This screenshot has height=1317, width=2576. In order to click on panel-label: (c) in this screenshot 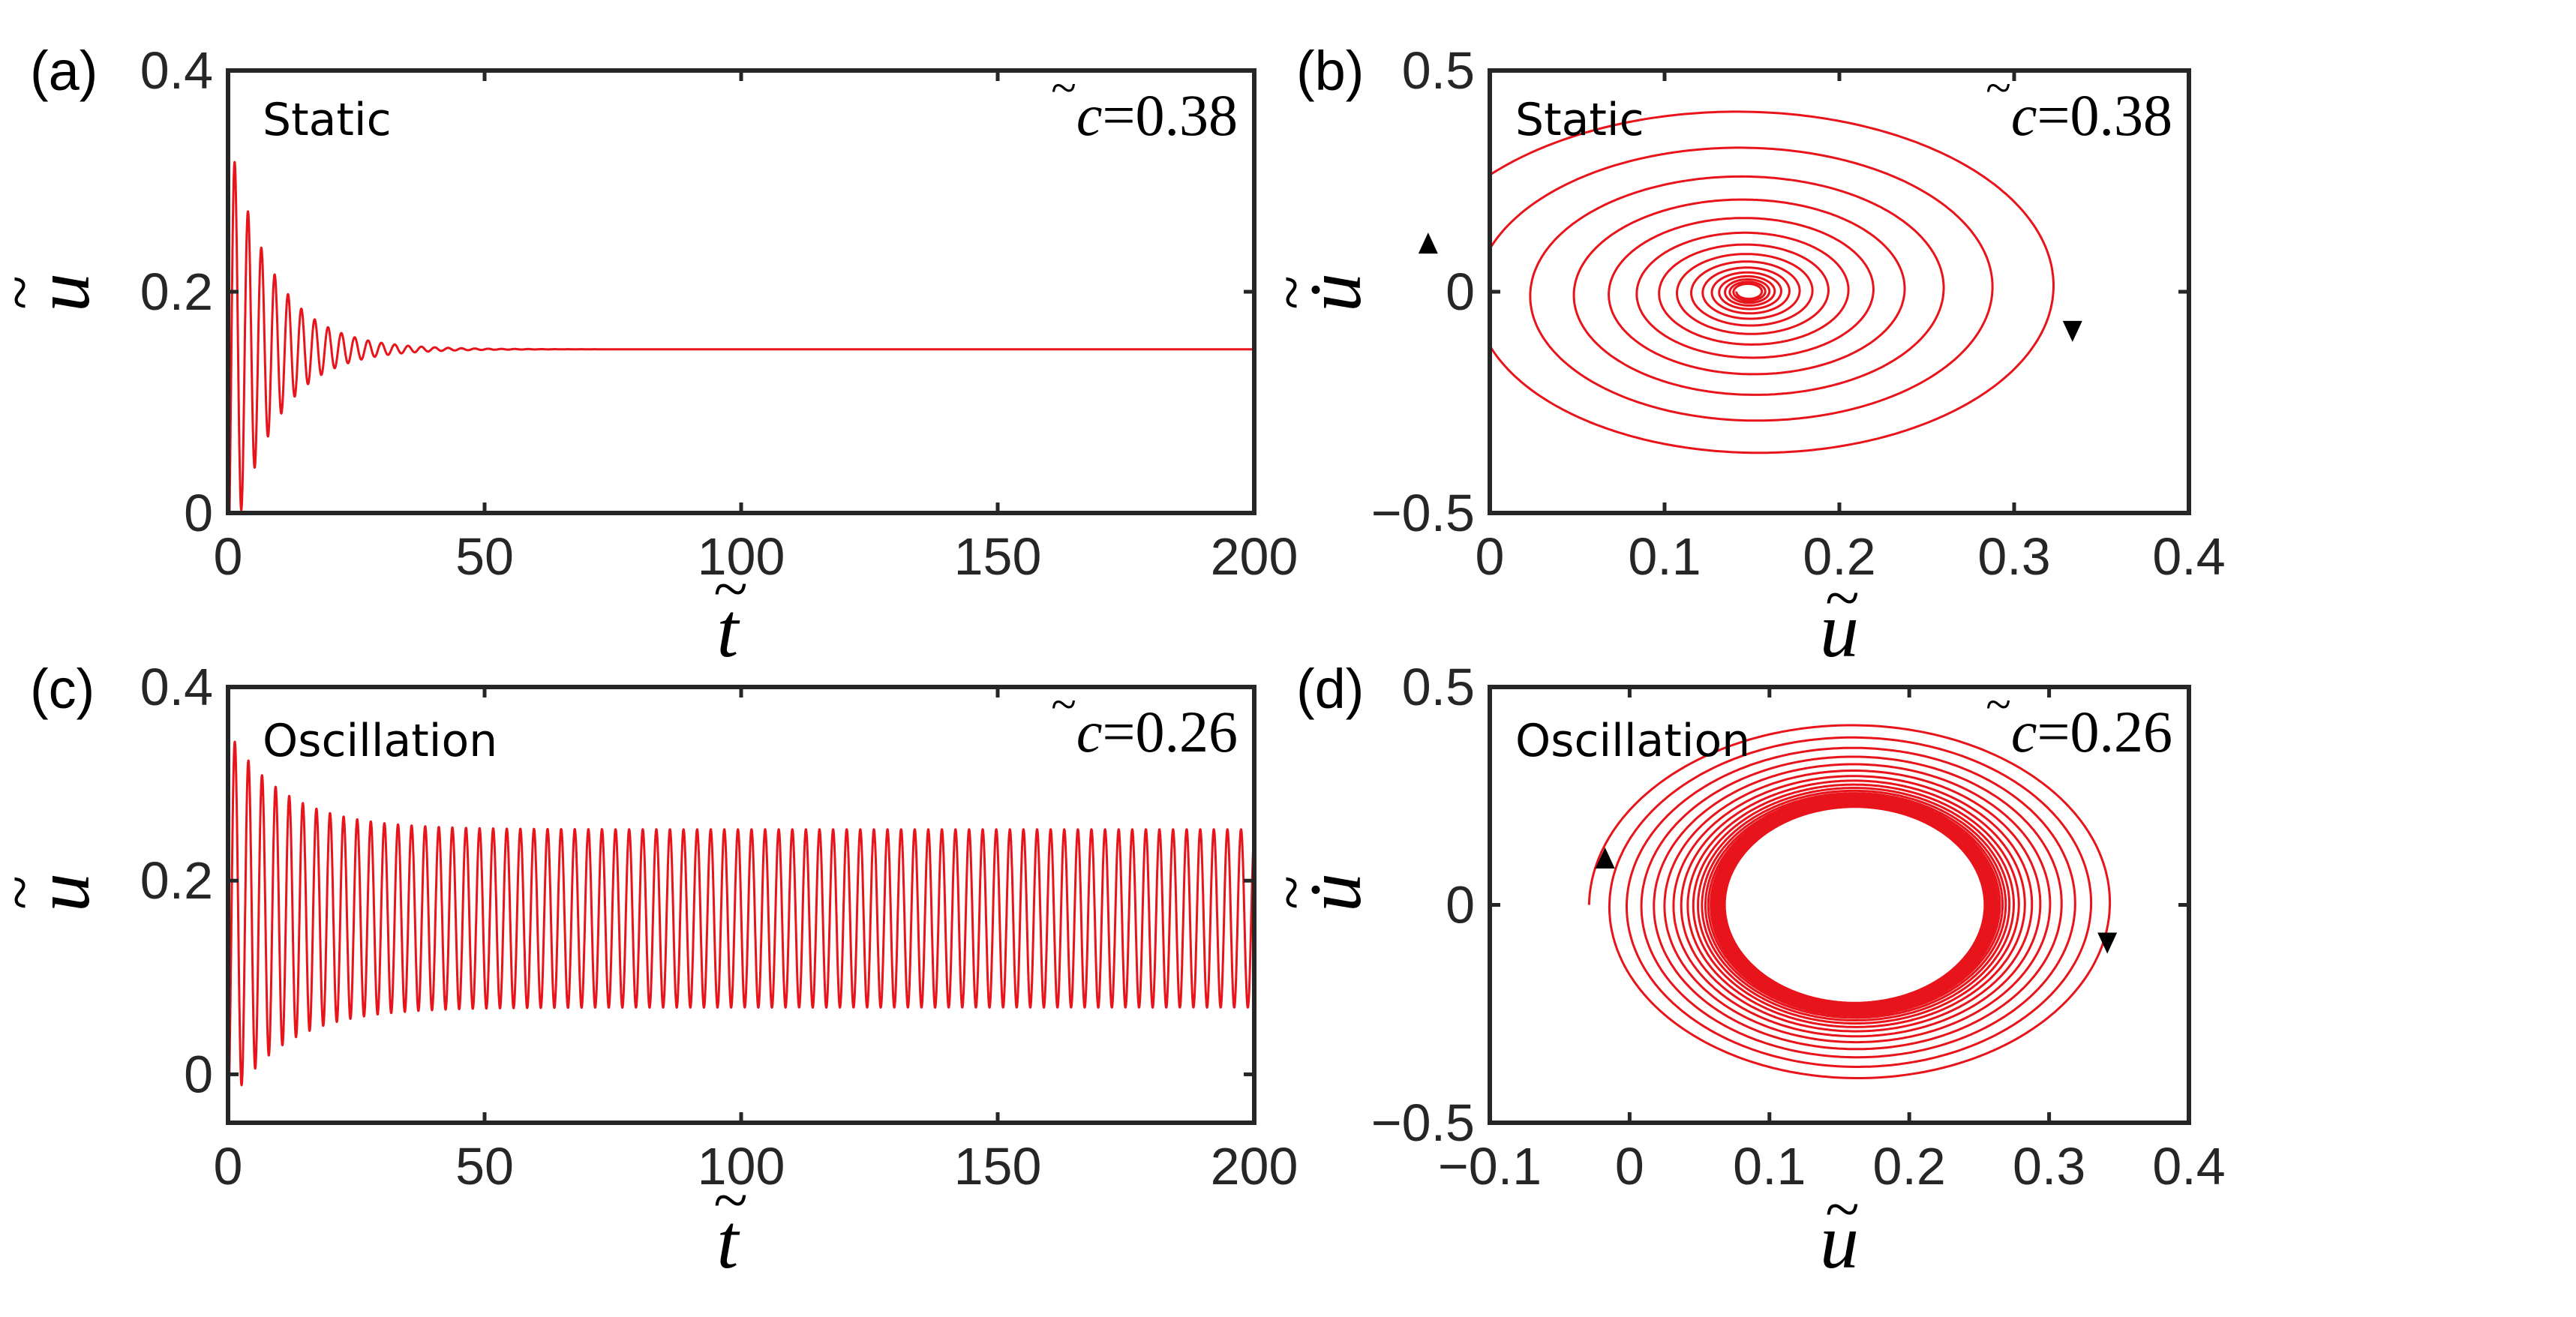, I will do `click(62, 689)`.